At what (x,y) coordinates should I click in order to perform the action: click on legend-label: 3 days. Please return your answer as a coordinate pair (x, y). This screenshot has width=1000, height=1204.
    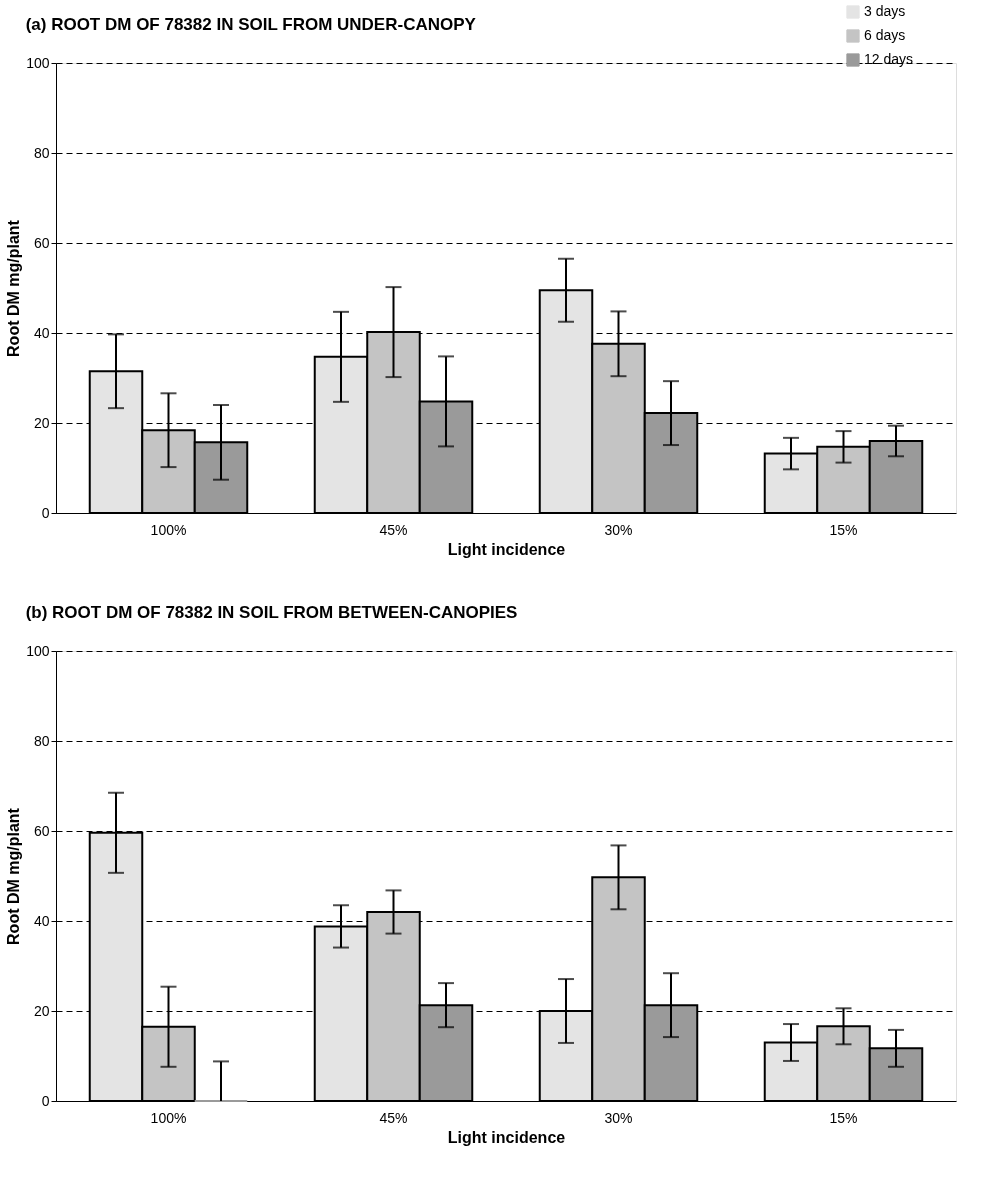
    Looking at the image, I should click on (885, 11).